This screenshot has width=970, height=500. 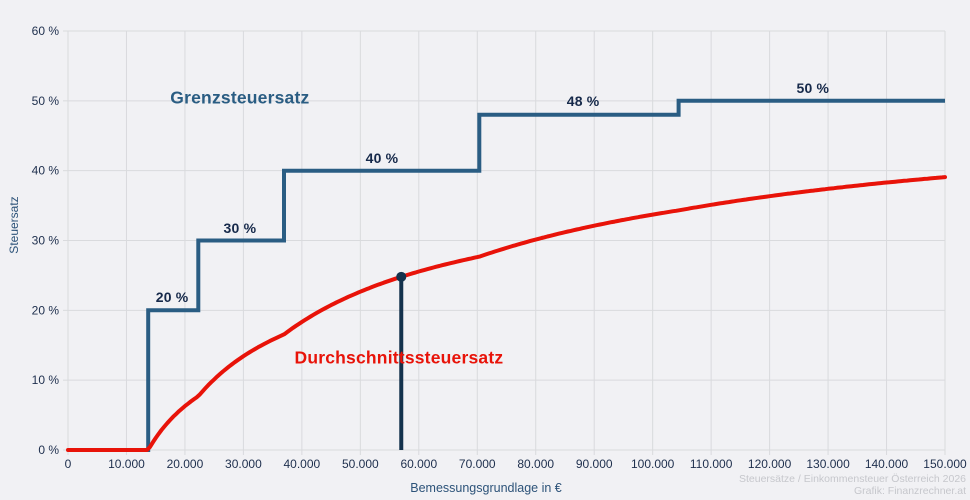 What do you see at coordinates (535, 464) in the screenshot?
I see `x-tick-label: 80.000` at bounding box center [535, 464].